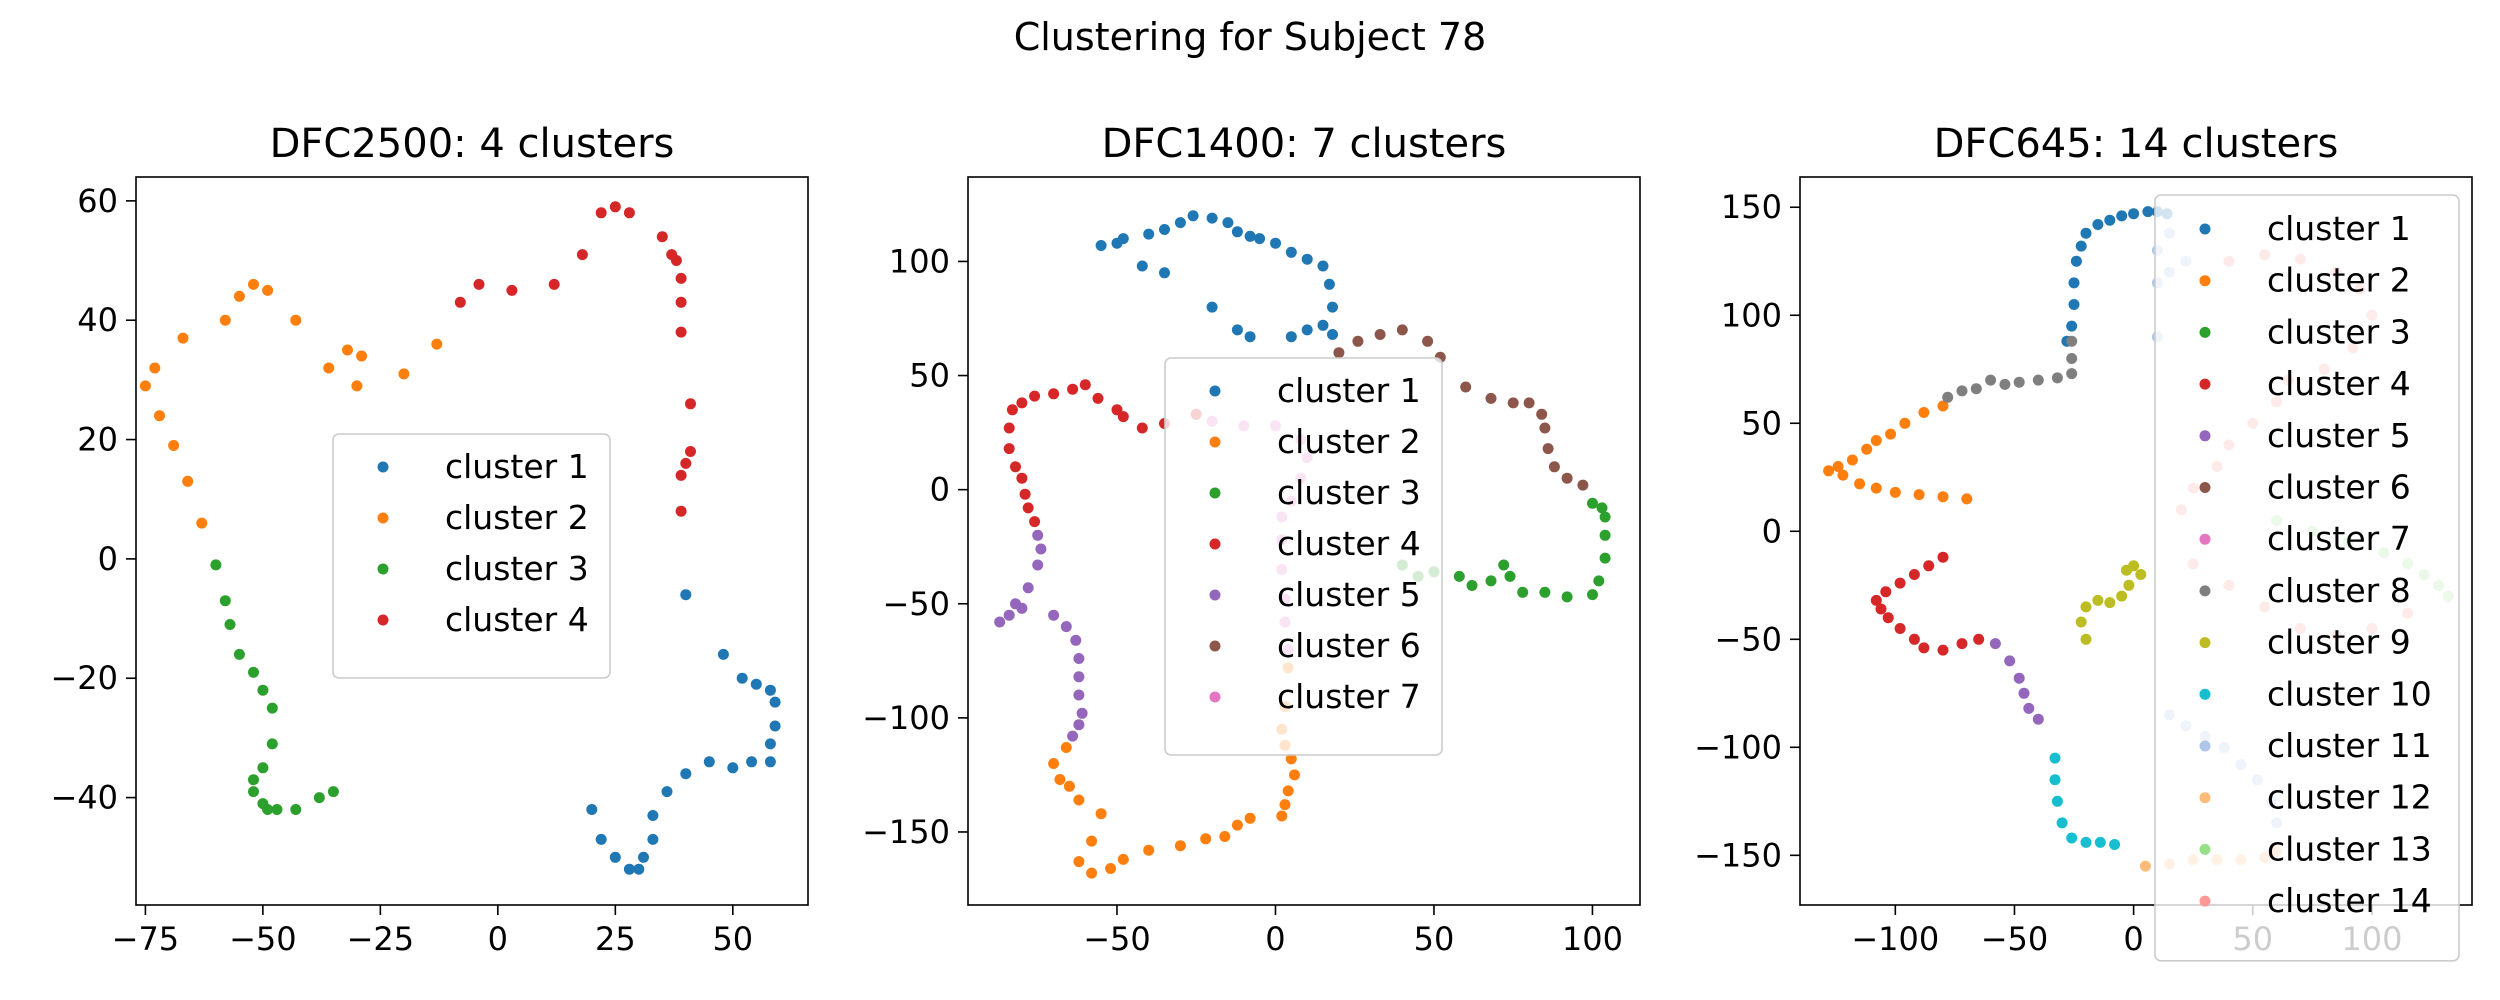 The height and width of the screenshot is (1000, 2500). I want to click on x-tick-label: 100, so click(1592, 939).